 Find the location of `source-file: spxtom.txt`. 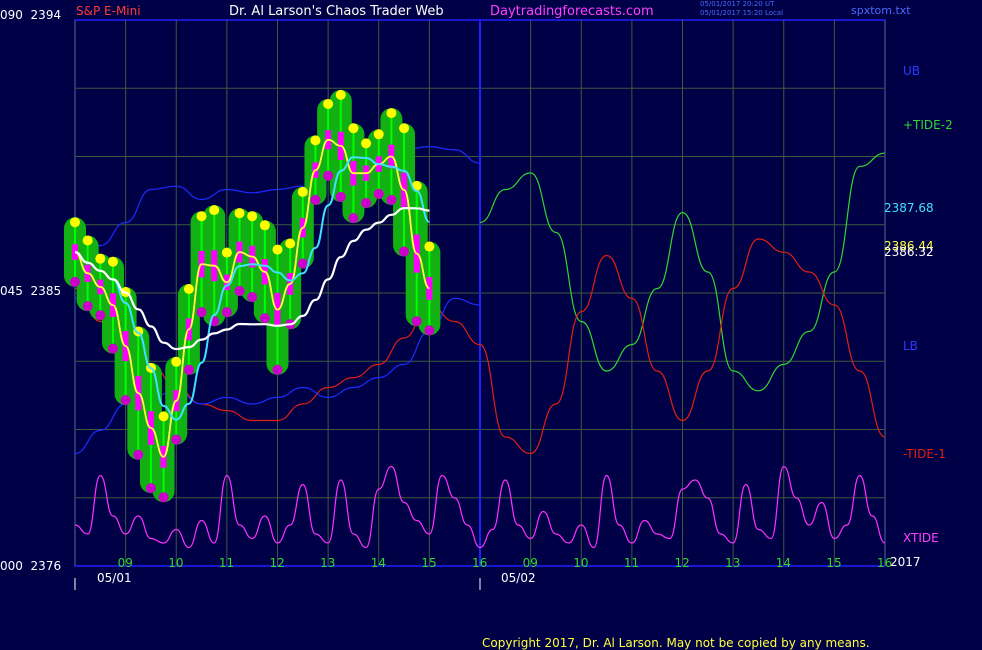

source-file: spxtom.txt is located at coordinates (881, 10).